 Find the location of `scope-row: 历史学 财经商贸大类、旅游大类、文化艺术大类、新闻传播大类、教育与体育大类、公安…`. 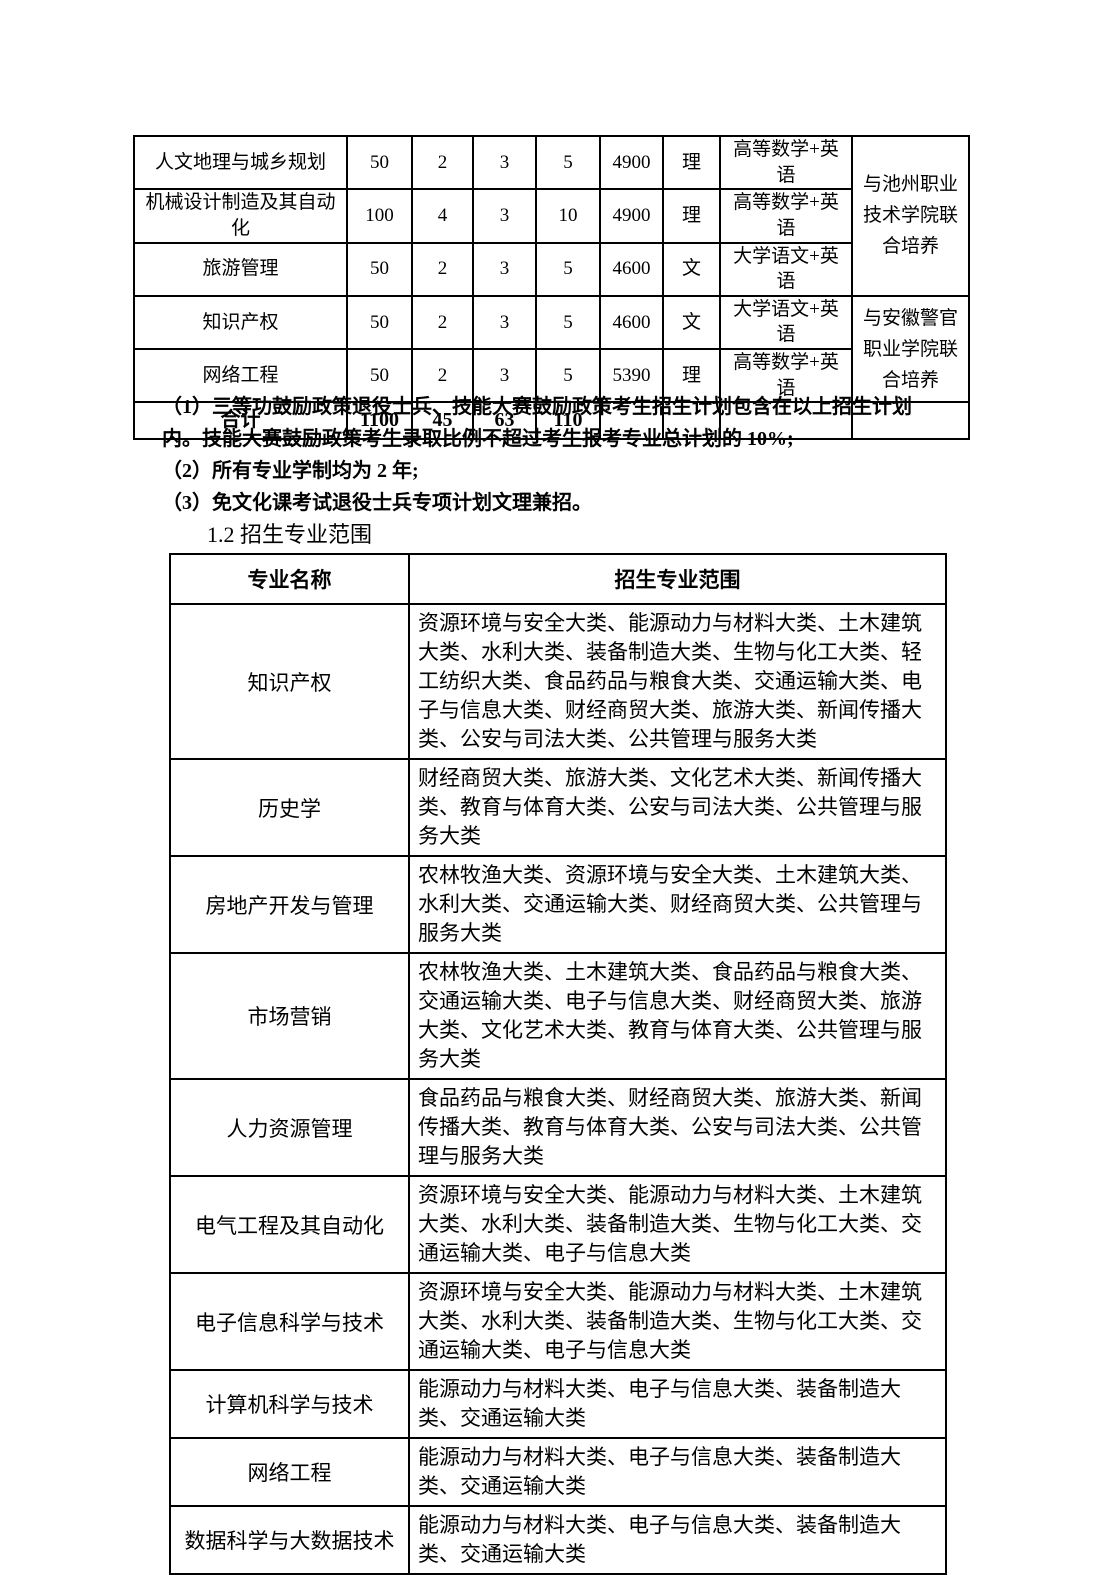

scope-row: 历史学 财经商贸大类、旅游大类、文化艺术大类、新闻传播大类、教育与体育大类、公安… is located at coordinates (558, 807).